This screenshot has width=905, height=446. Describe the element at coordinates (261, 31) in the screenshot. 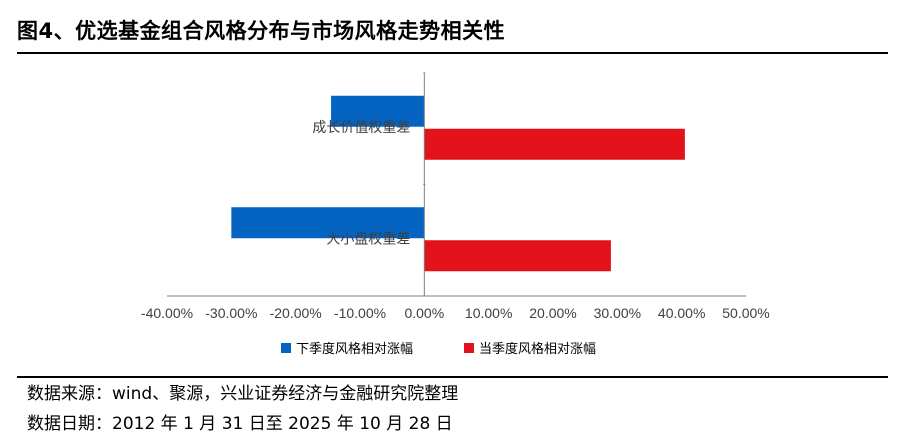

I see `chart-title: 图4、优选基金组合风格分布与市场风格走势相关性` at that location.